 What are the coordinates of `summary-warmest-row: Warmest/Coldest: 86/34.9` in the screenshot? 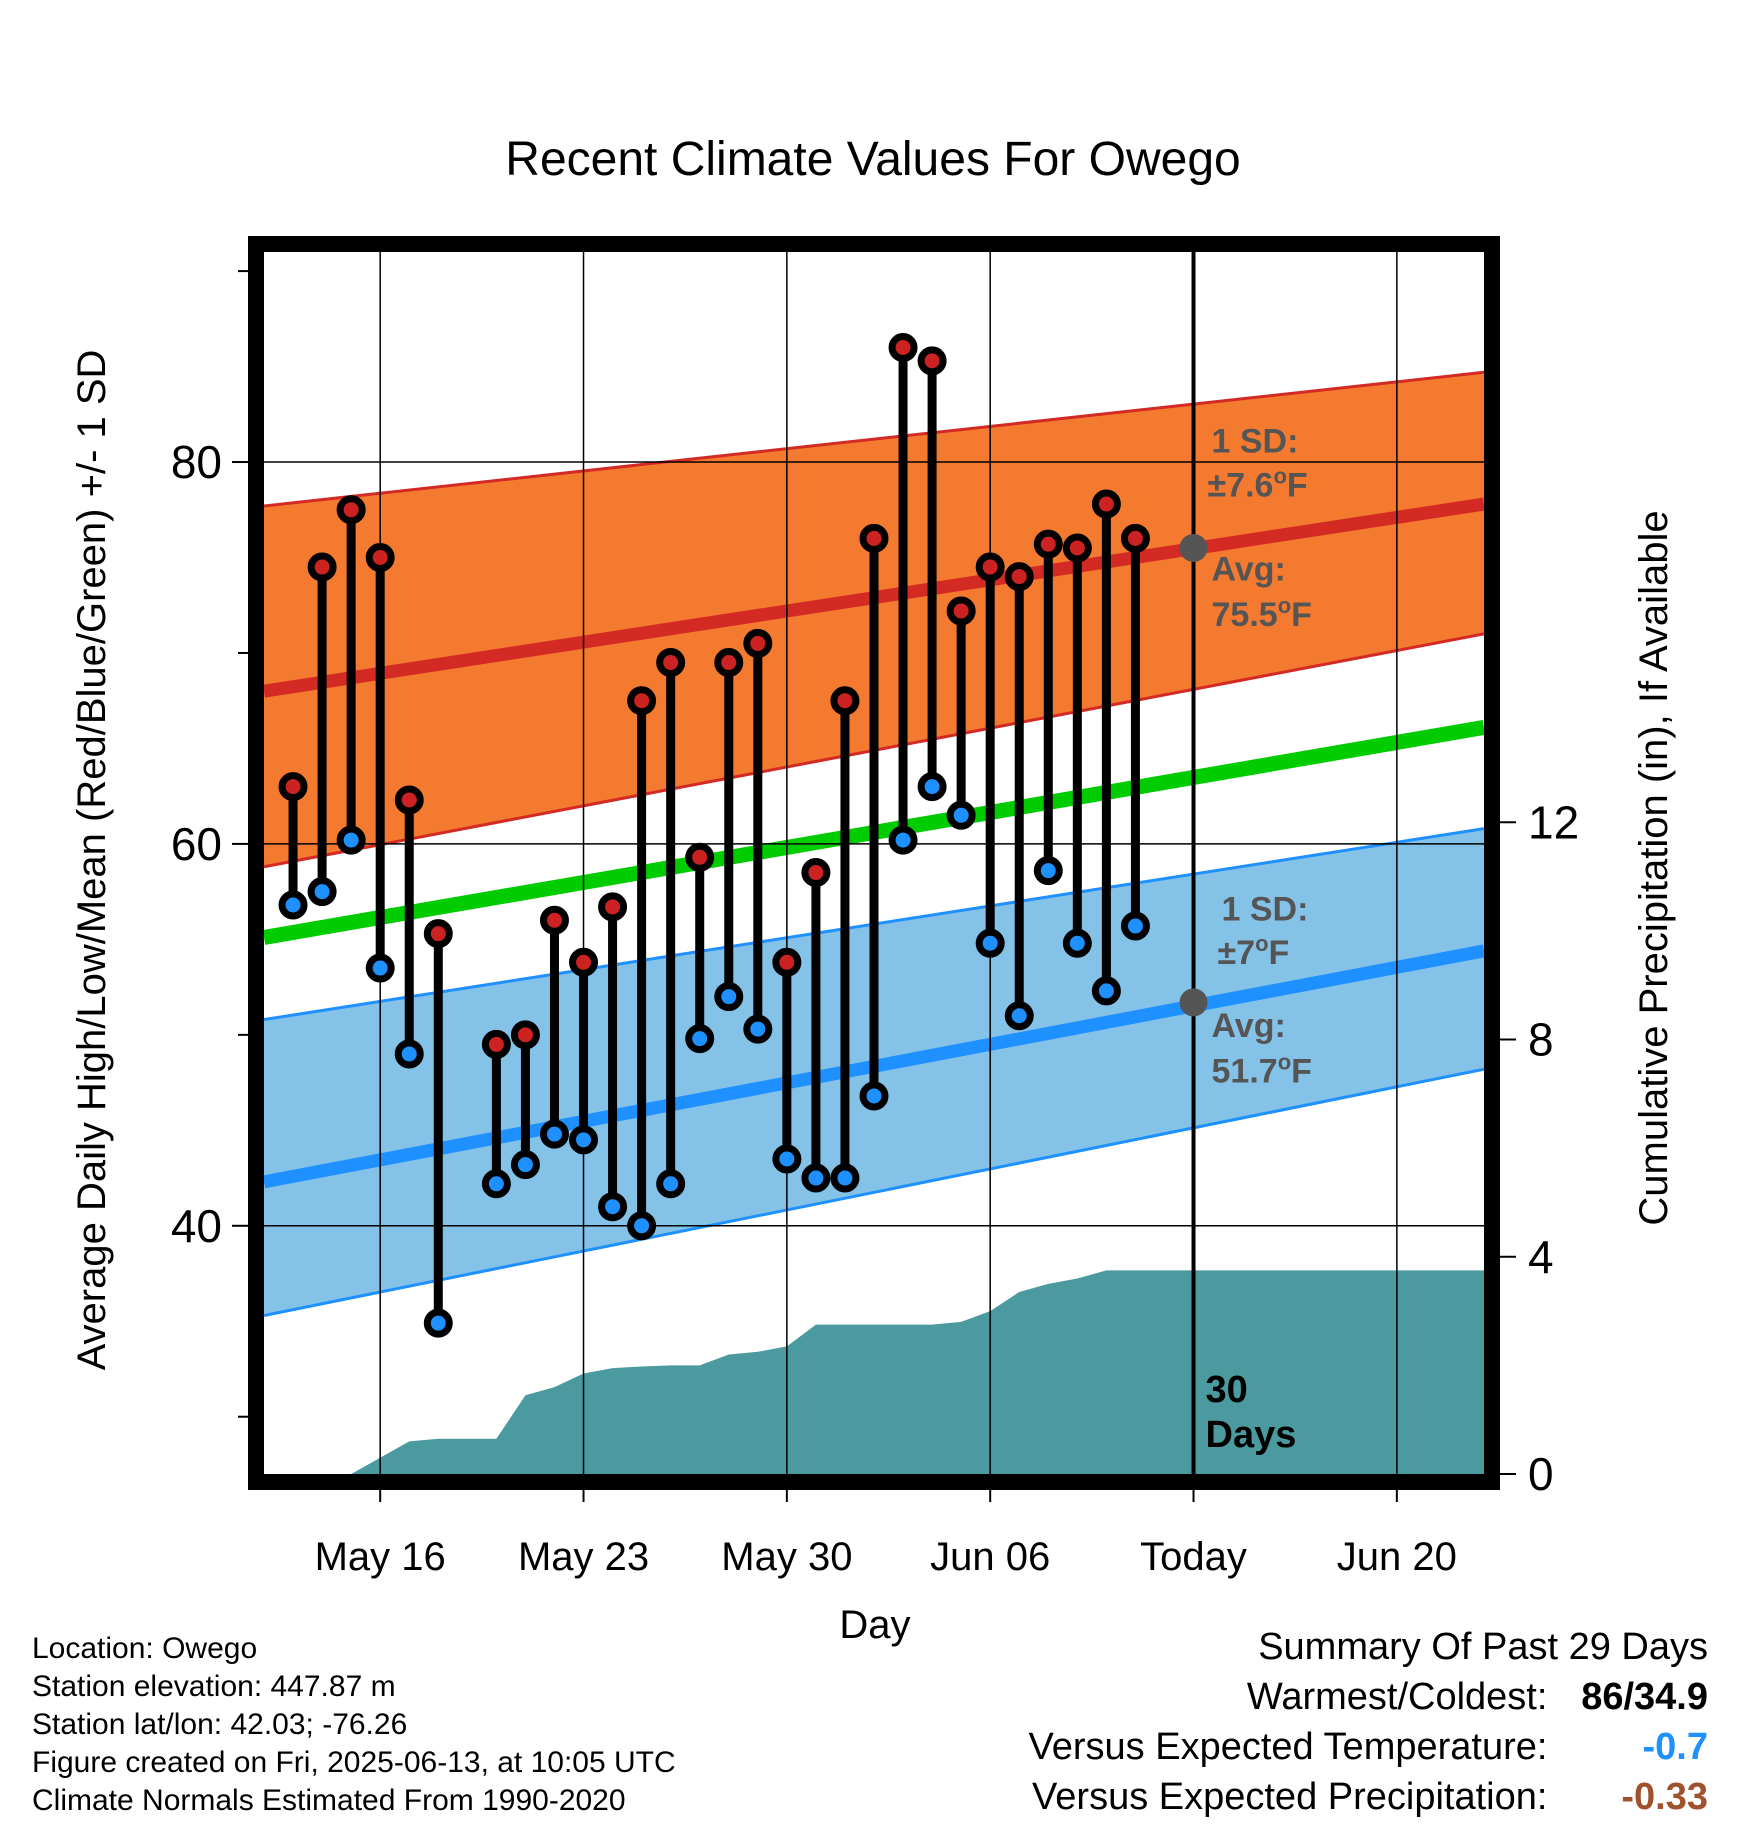 It's located at (1368, 1697).